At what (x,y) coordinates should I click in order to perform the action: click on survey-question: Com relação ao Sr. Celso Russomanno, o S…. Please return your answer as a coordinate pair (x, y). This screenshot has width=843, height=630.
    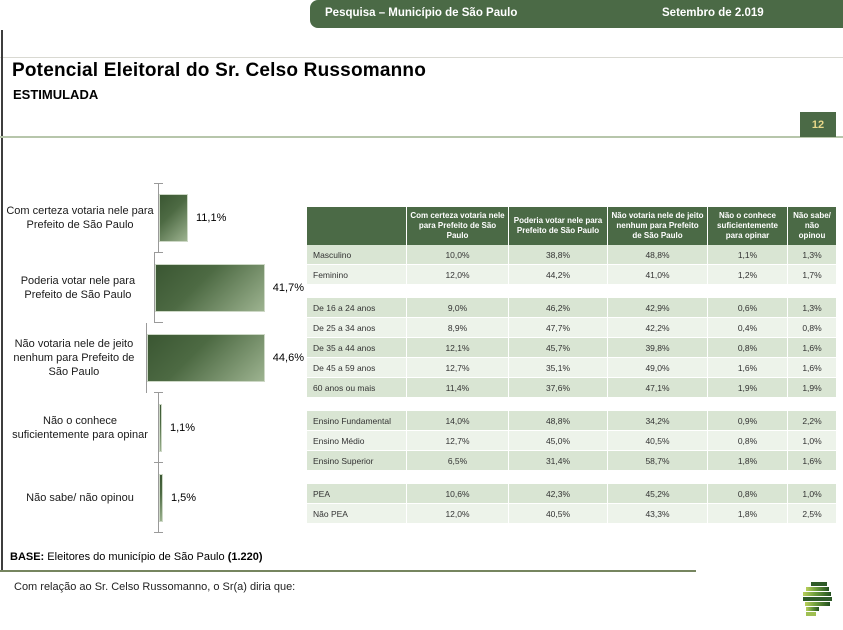
    Looking at the image, I should click on (155, 587).